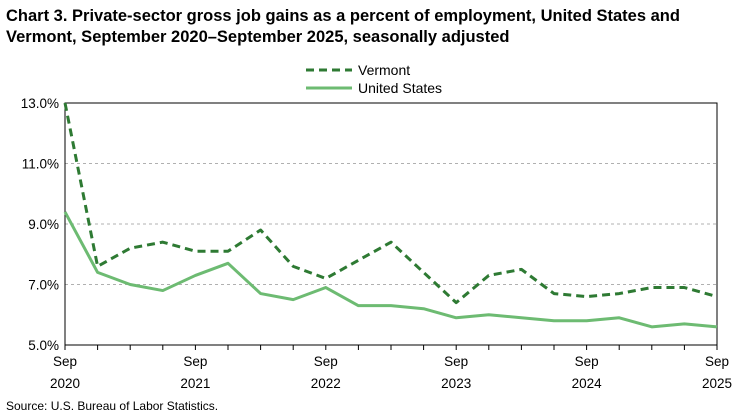 This screenshot has width=750, height=420. What do you see at coordinates (400, 88) in the screenshot?
I see `legend-label: United States` at bounding box center [400, 88].